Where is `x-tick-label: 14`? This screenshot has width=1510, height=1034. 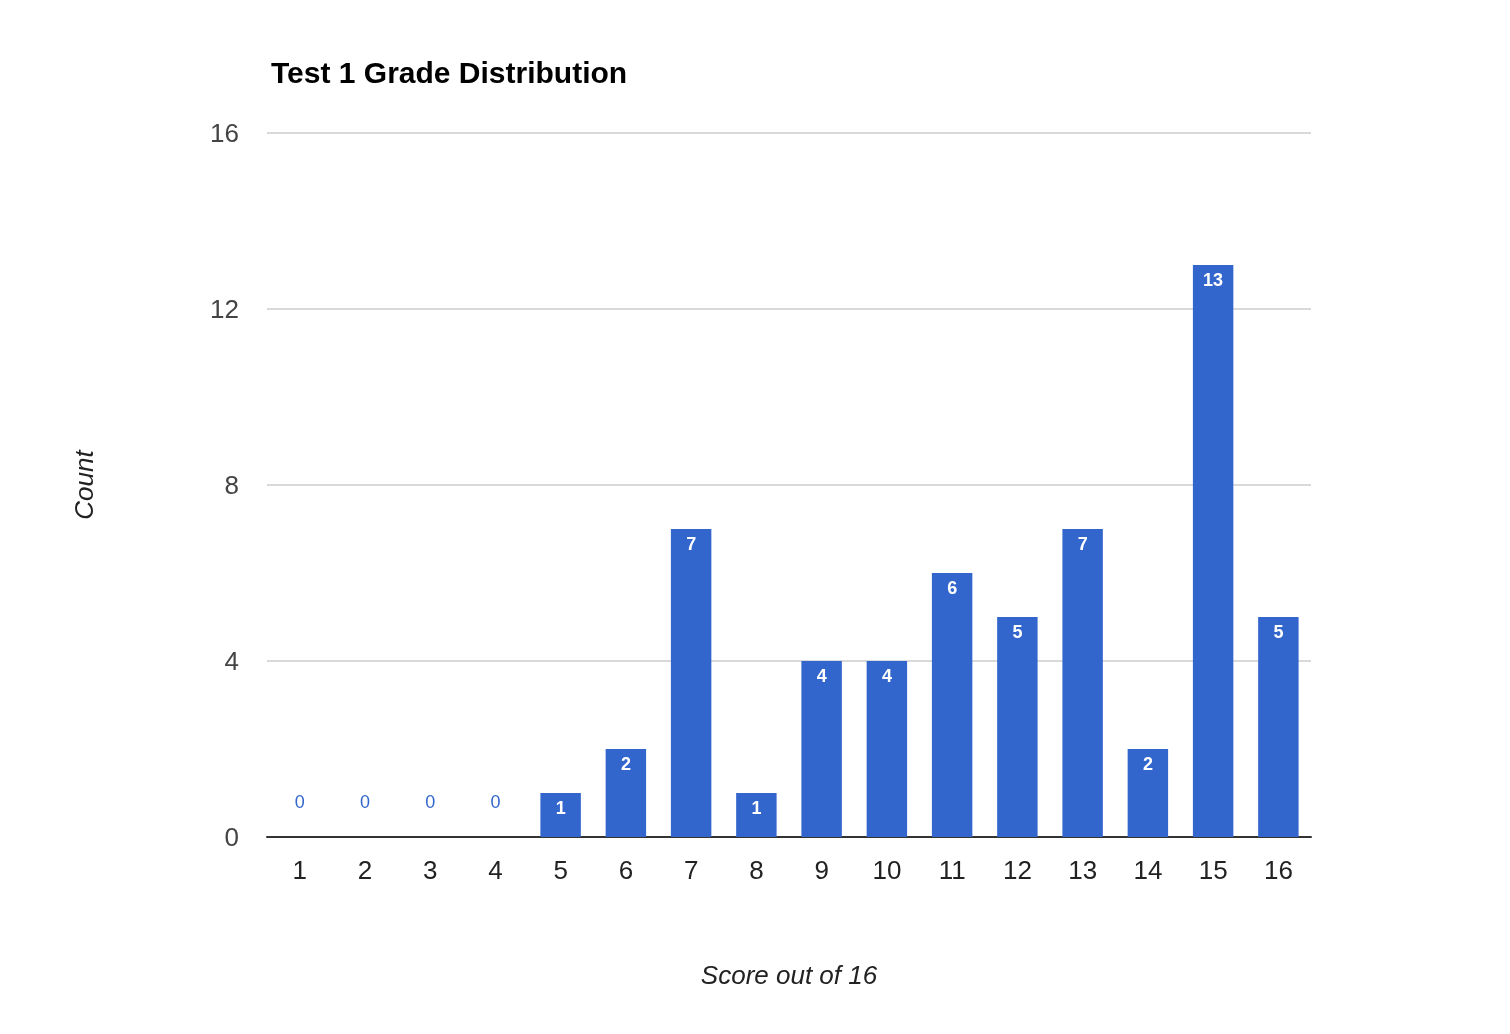 x-tick-label: 14 is located at coordinates (1148, 870).